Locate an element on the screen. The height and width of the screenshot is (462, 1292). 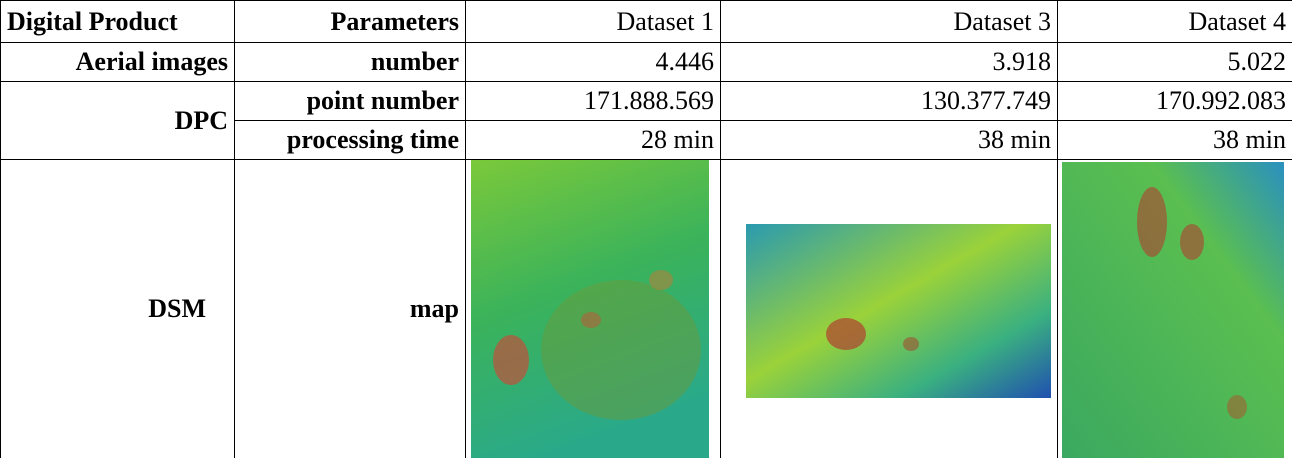
header-cell: Digital Product is located at coordinates (117, 21).